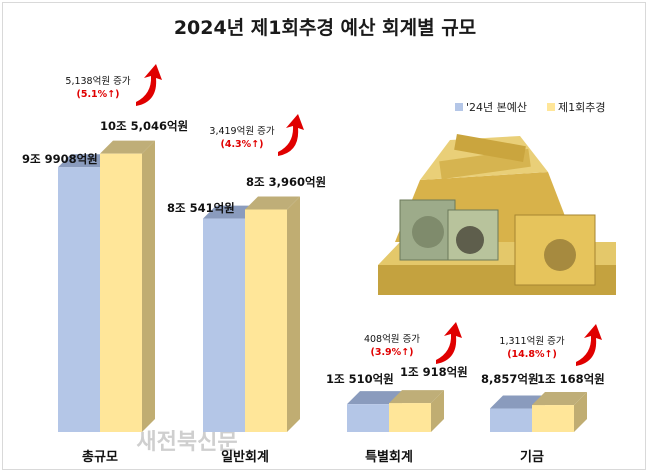 The image size is (650, 474). What do you see at coordinates (100, 457) in the screenshot?
I see `category-label-0: 총규모` at bounding box center [100, 457].